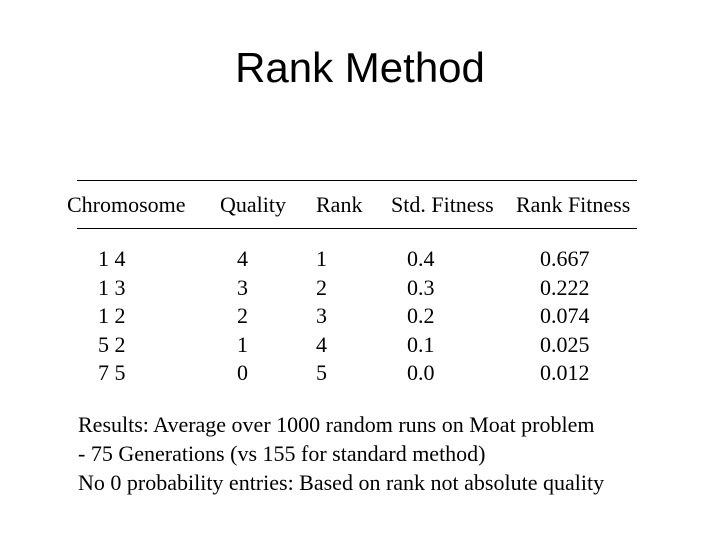 The width and height of the screenshot is (720, 540). I want to click on table-cell: 0.3, so click(421, 287).